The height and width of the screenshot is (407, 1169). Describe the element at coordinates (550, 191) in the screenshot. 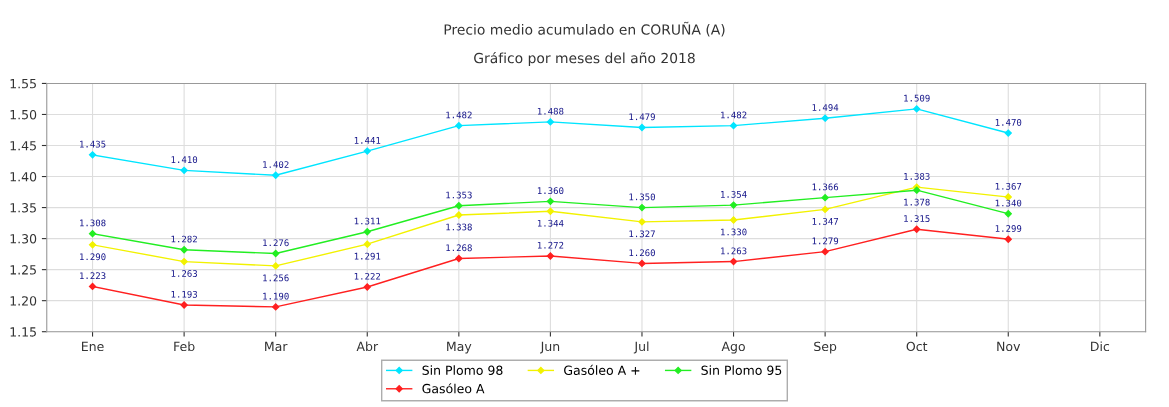

I see `data-label: 1.360` at that location.